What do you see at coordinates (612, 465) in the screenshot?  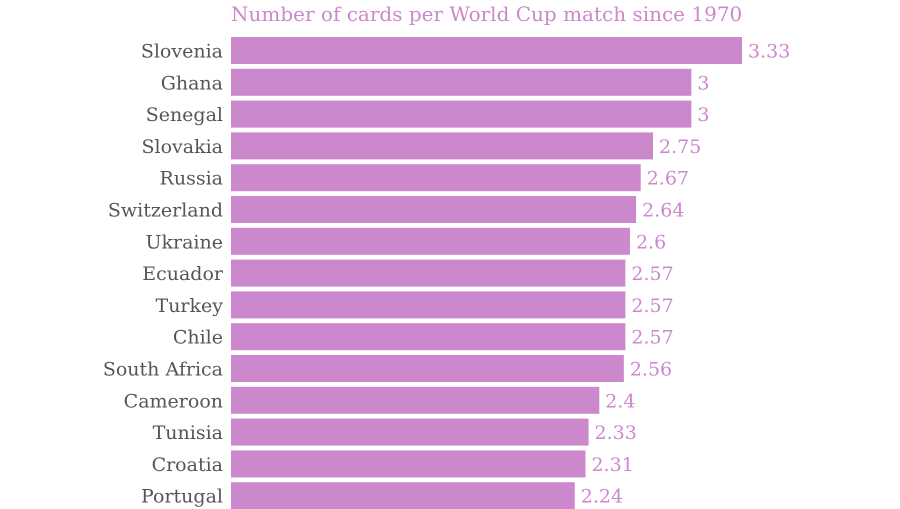 I see `value-label-croatia: 2.31` at bounding box center [612, 465].